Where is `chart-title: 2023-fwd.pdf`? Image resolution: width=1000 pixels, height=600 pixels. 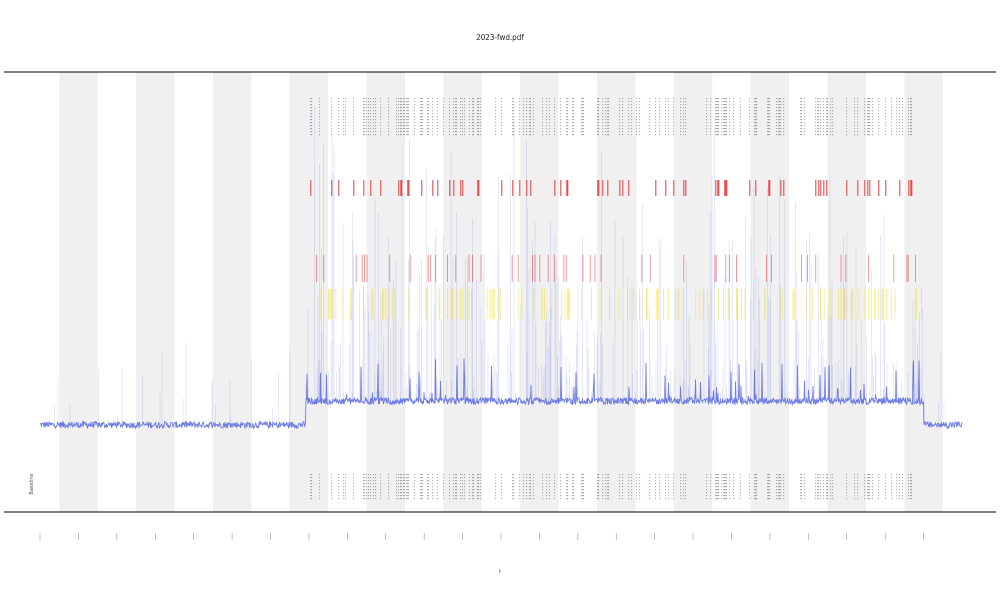 chart-title: 2023-fwd.pdf is located at coordinates (500, 37).